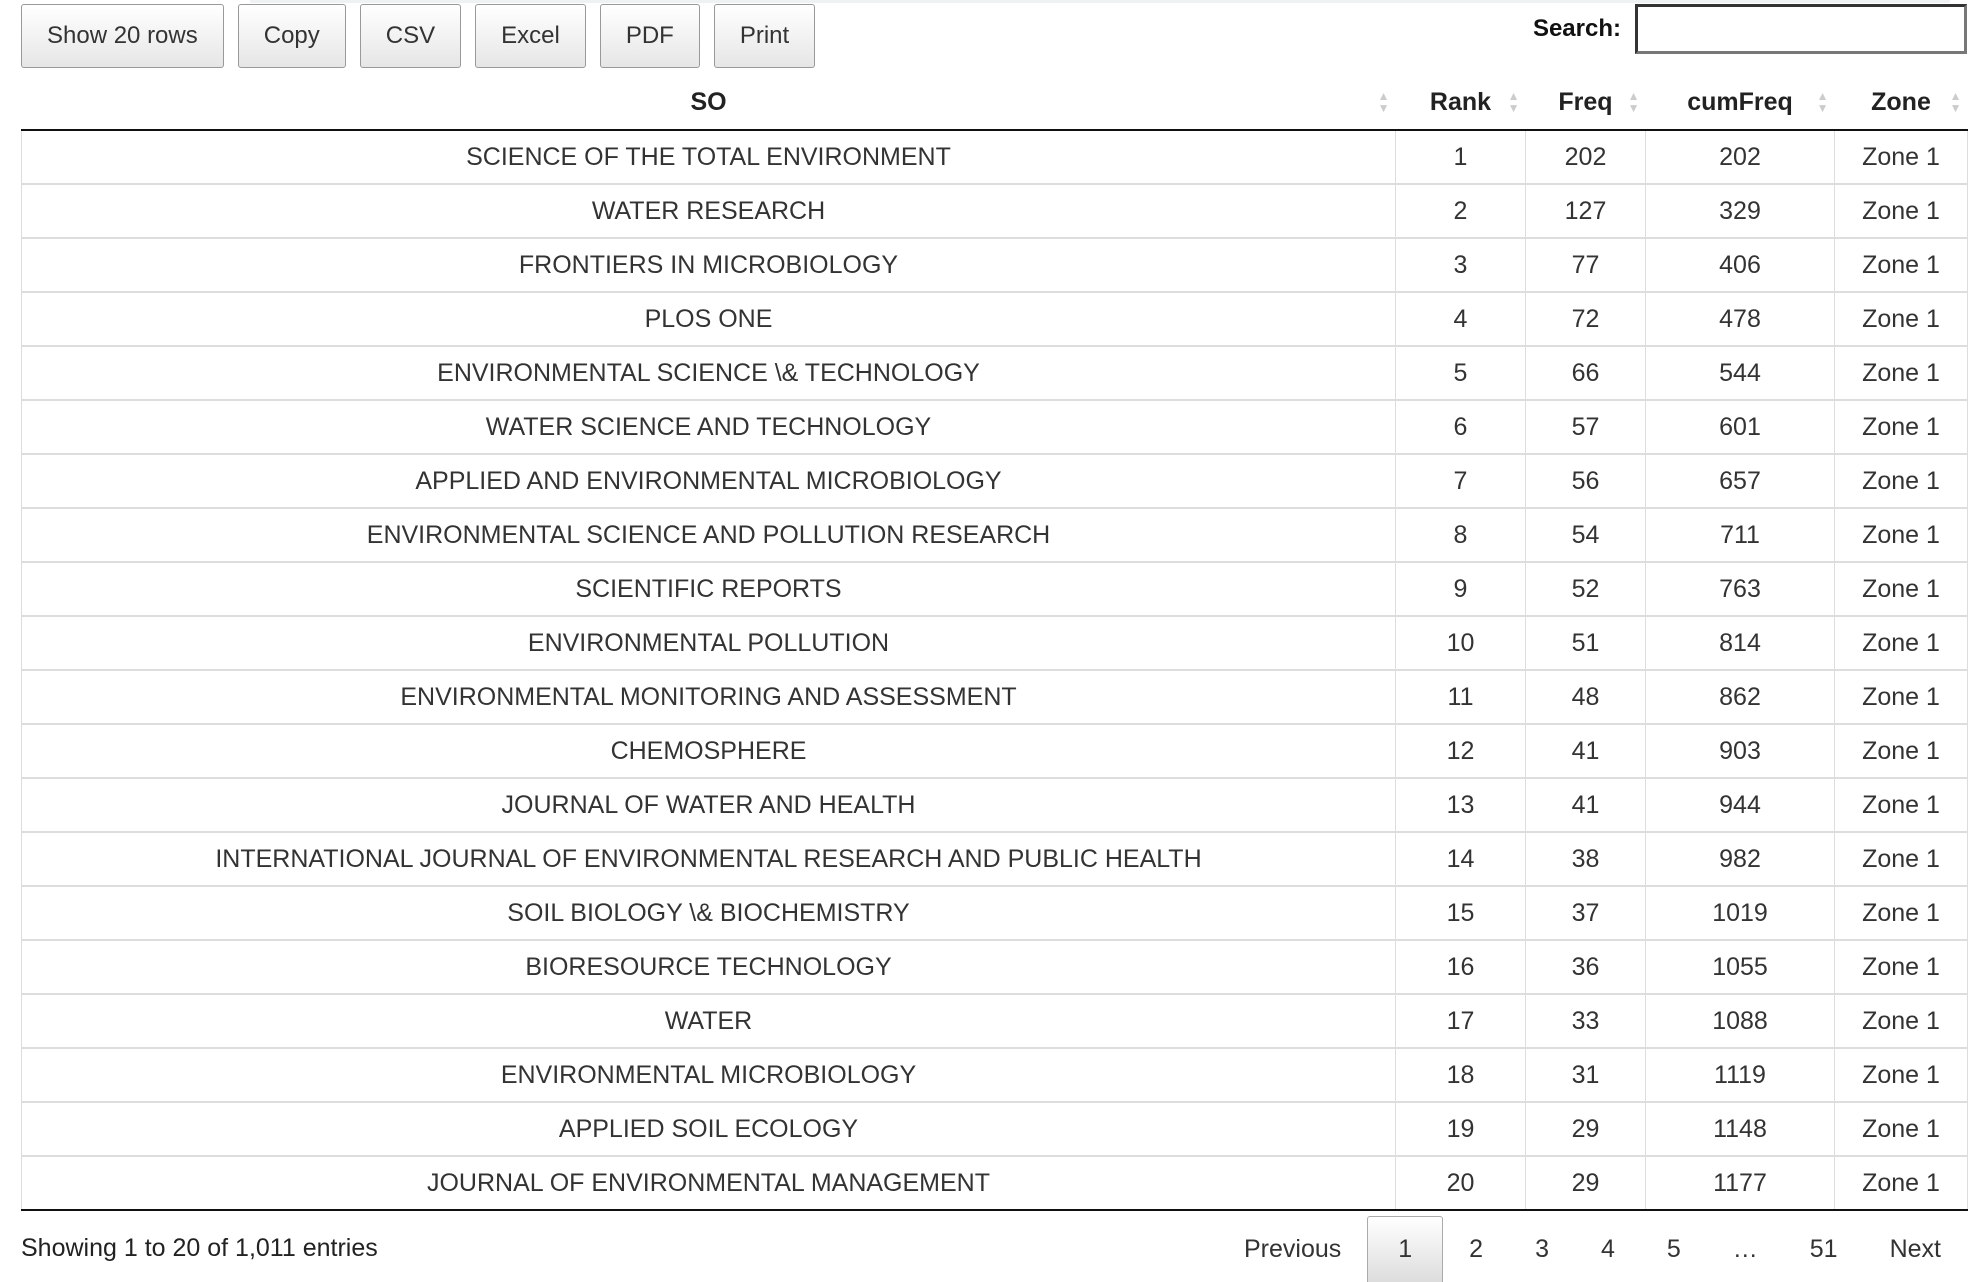  Describe the element at coordinates (1460, 1129) in the screenshot. I see `cell-rank: 19` at that location.